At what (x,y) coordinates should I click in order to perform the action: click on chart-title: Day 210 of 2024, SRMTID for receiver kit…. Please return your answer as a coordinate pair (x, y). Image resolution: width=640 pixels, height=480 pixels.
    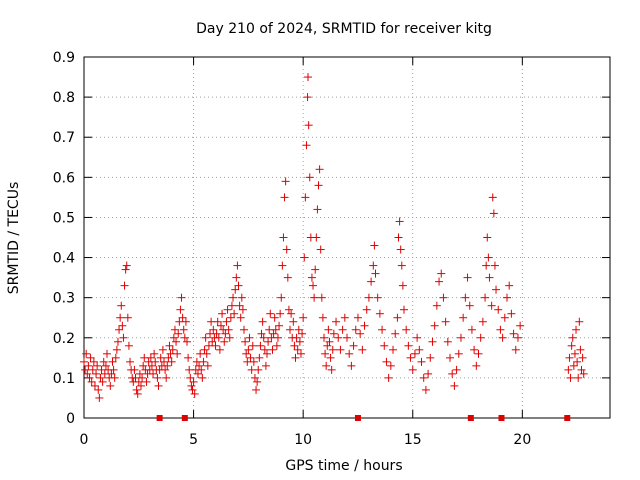
    Looking at the image, I should click on (344, 29).